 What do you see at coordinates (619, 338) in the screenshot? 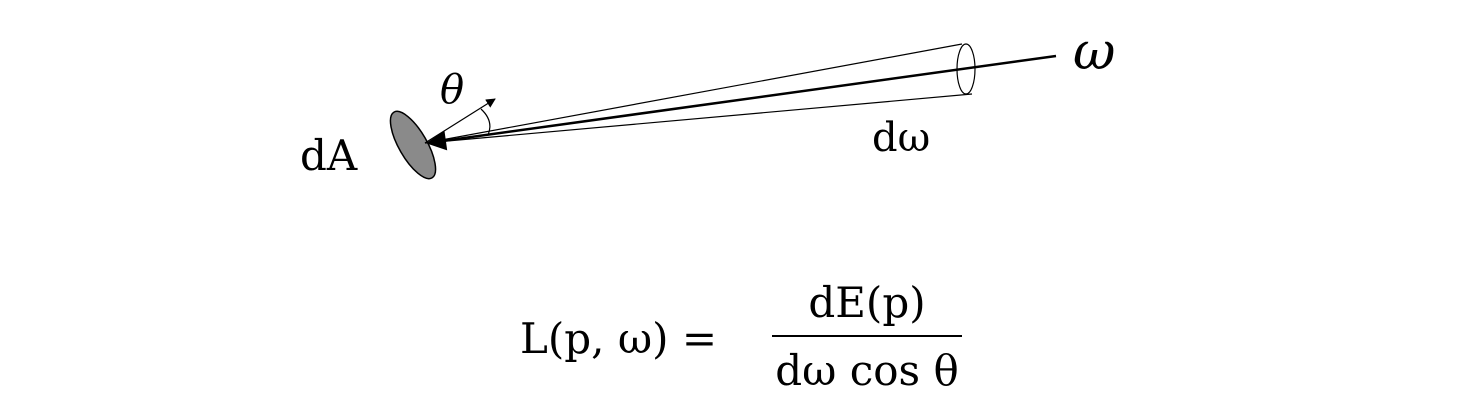
I see `equation-lhs: L(p, ω) =` at bounding box center [619, 338].